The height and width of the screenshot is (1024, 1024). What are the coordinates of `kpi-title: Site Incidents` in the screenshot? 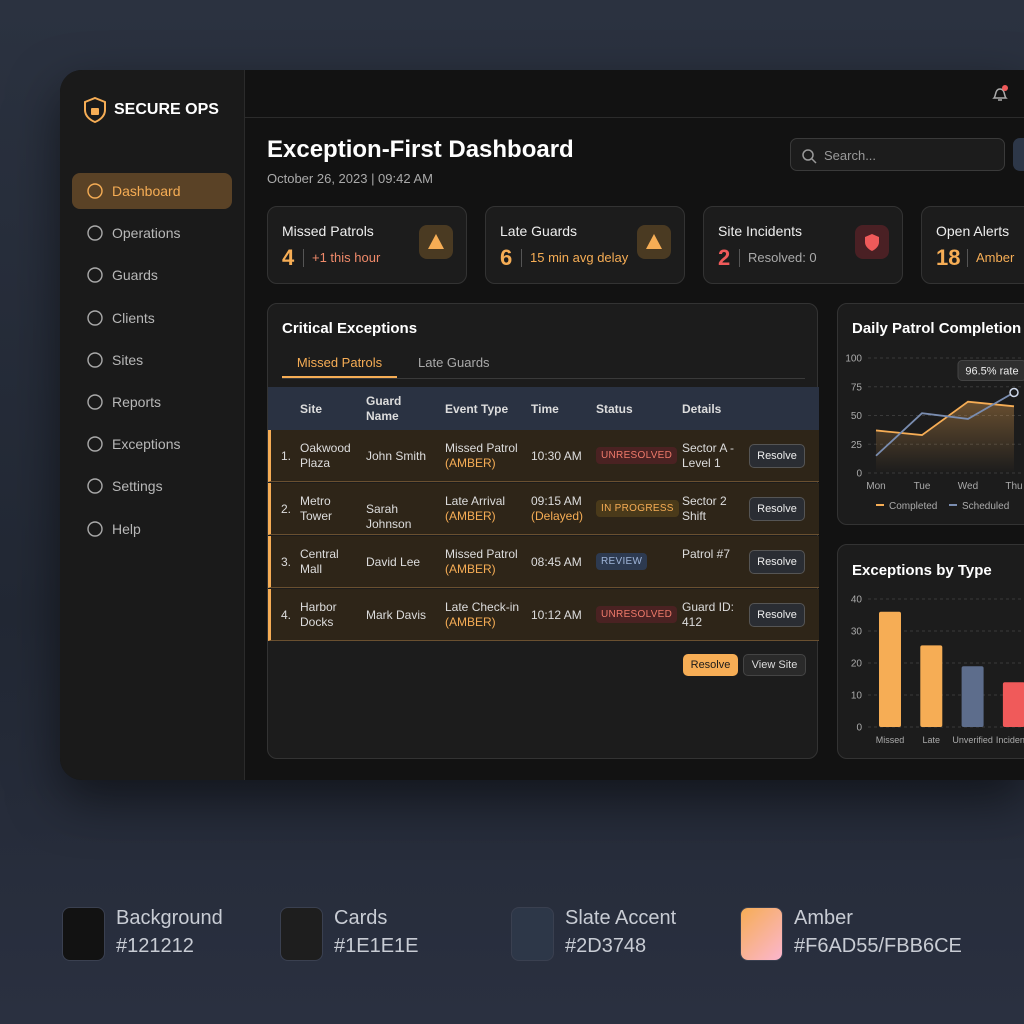 It's located at (760, 231).